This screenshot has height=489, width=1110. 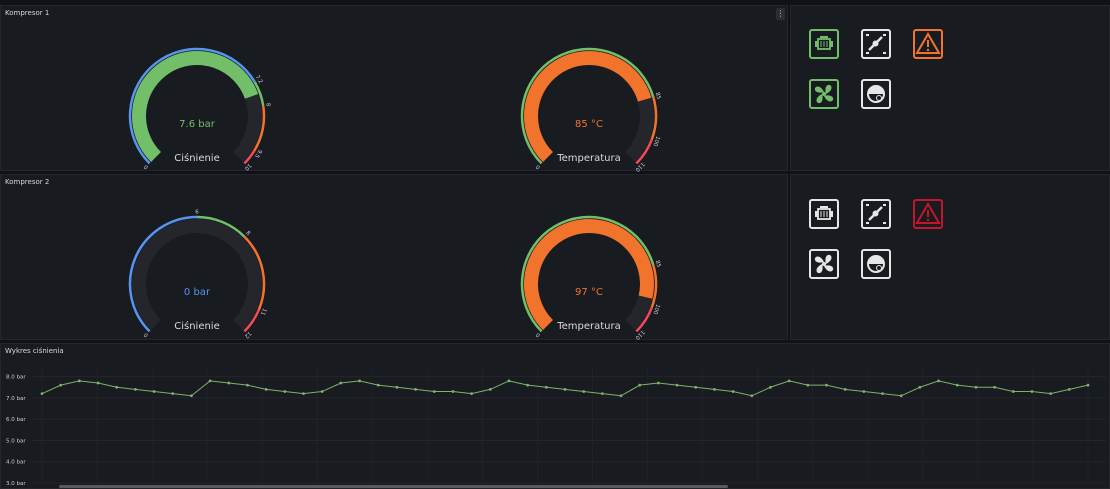 I want to click on gauge-tick-label: 6, so click(x=197, y=213).